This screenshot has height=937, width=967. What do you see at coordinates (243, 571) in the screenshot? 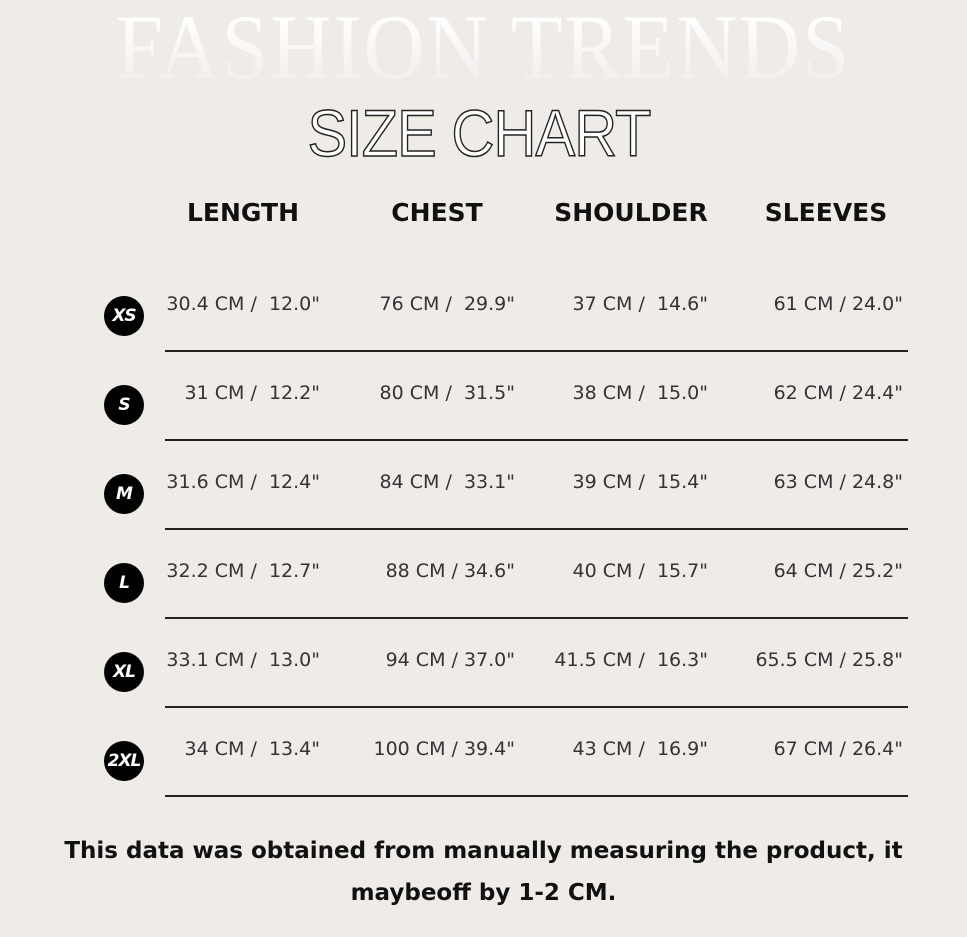
I see `cell-length: 32.2 CM / 12.7"` at bounding box center [243, 571].